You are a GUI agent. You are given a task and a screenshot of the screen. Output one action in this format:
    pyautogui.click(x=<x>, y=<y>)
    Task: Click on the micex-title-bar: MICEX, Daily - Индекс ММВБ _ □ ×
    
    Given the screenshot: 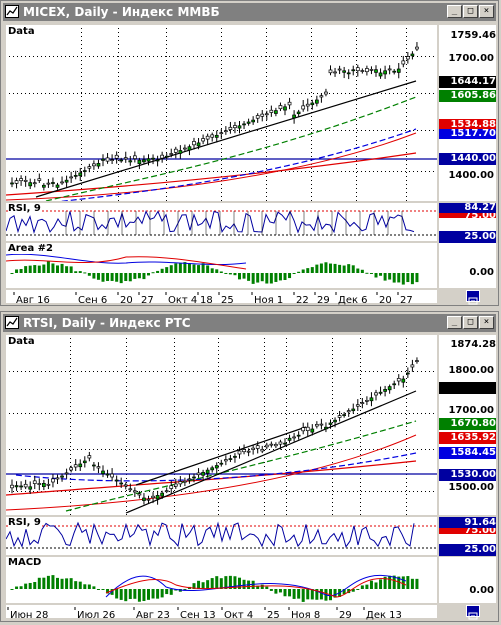 What is the action you would take?
    pyautogui.click(x=249, y=12)
    